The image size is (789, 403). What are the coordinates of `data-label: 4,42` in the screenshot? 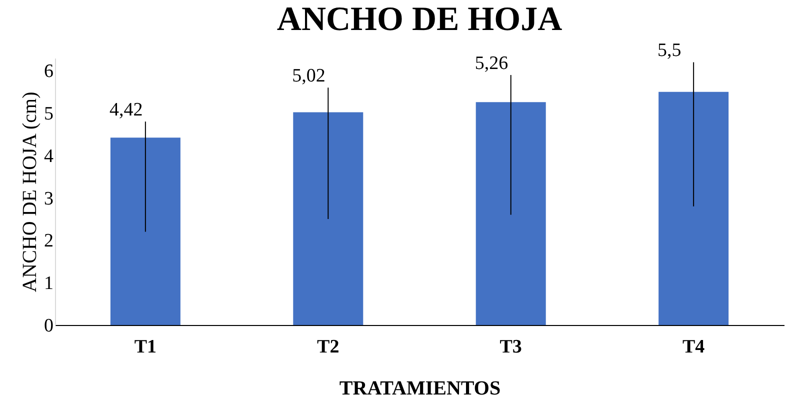 It's located at (126, 110).